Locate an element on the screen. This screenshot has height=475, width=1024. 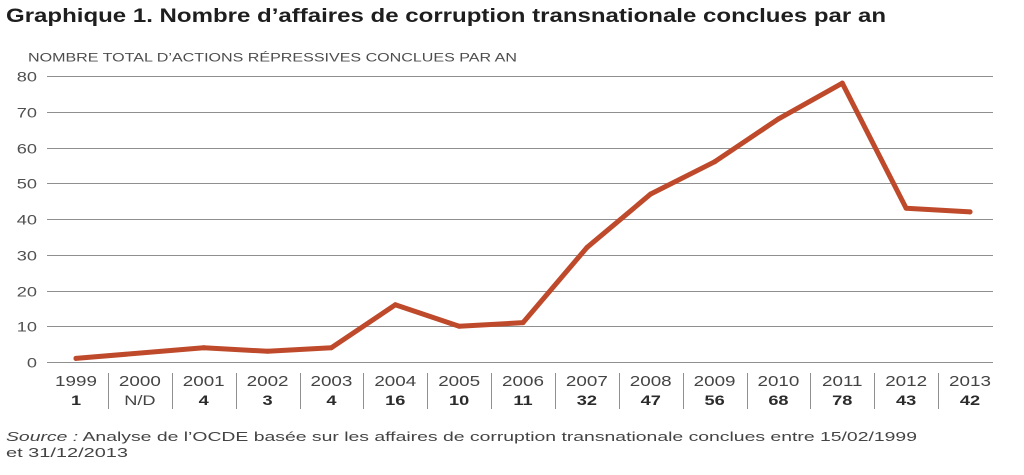
y-tick-label: 0 is located at coordinates (32, 363).